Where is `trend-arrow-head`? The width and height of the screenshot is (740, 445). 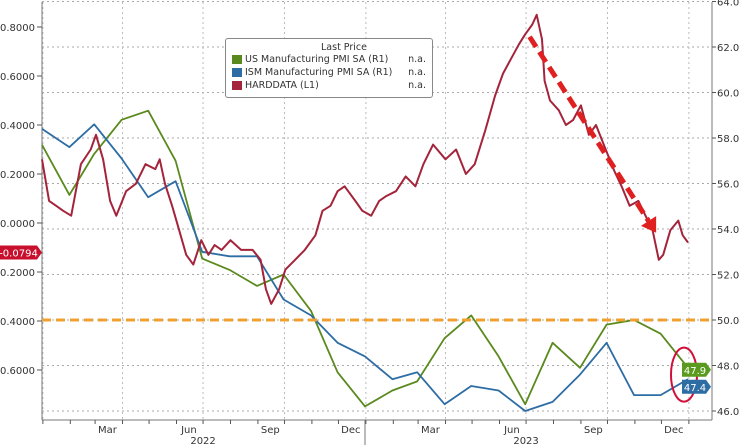
trend-arrow-head is located at coordinates (648, 224).